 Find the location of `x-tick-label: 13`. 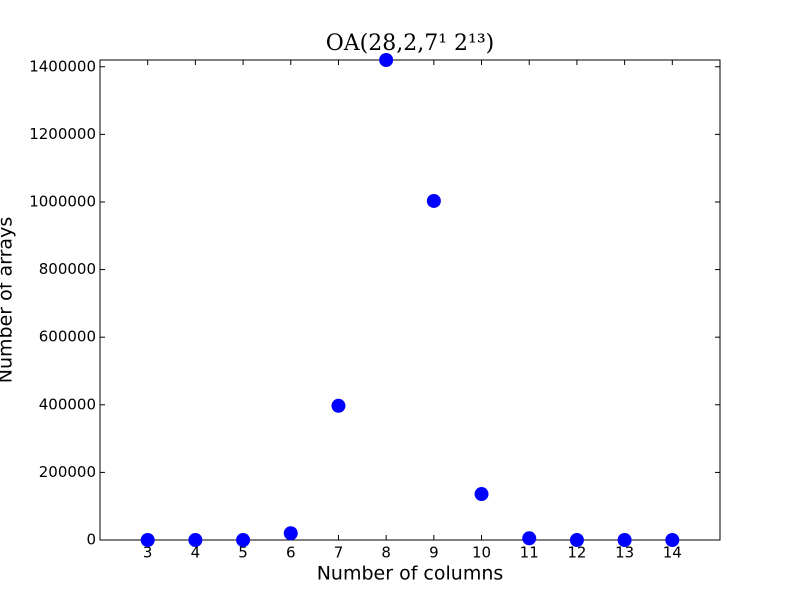

x-tick-label: 13 is located at coordinates (624, 553).